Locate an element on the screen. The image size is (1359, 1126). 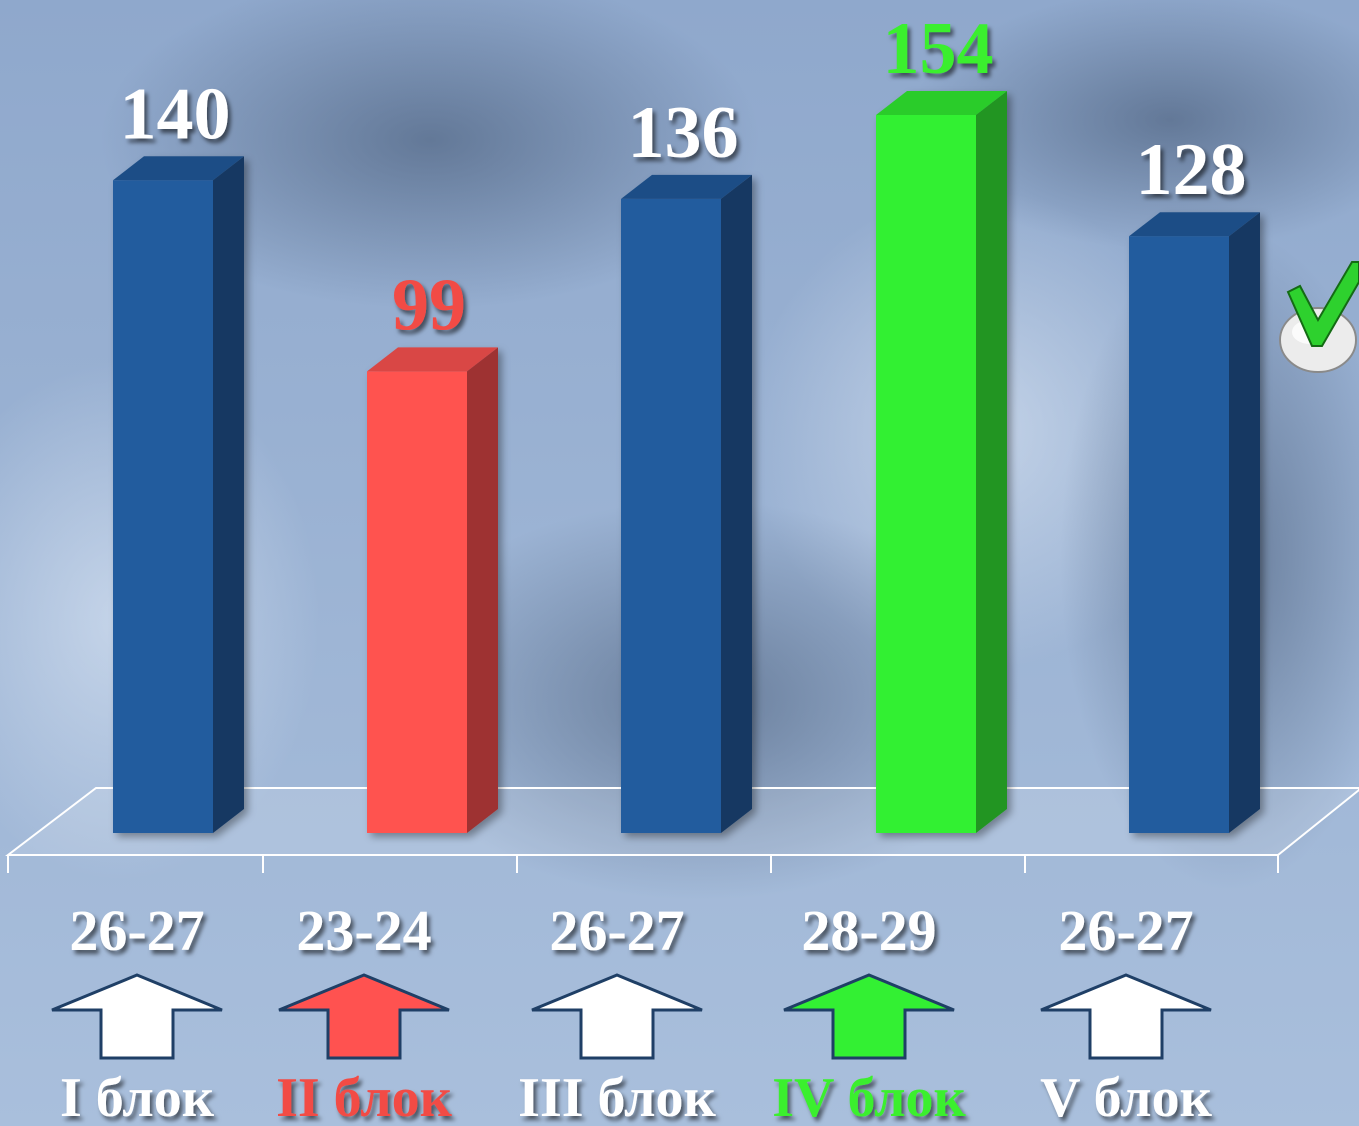
block-labels: I блок II блок III блок IV блок V блок is located at coordinates (636, 1096).